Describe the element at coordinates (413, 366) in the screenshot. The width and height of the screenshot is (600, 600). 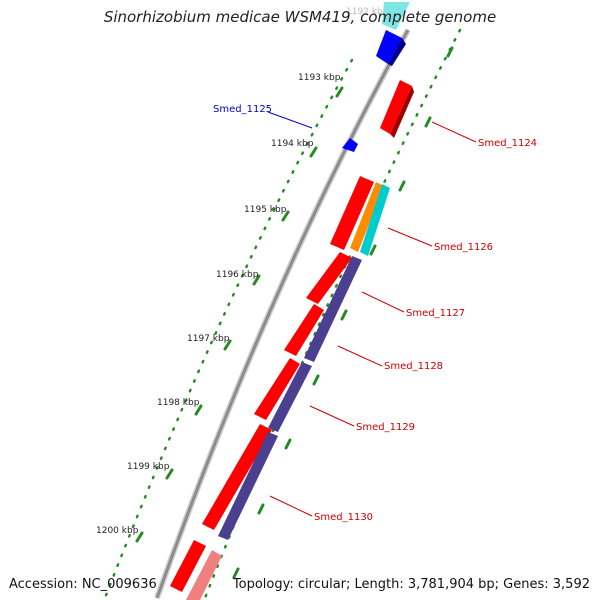
I see `gene-label-smed-1128: Smed_1128` at that location.